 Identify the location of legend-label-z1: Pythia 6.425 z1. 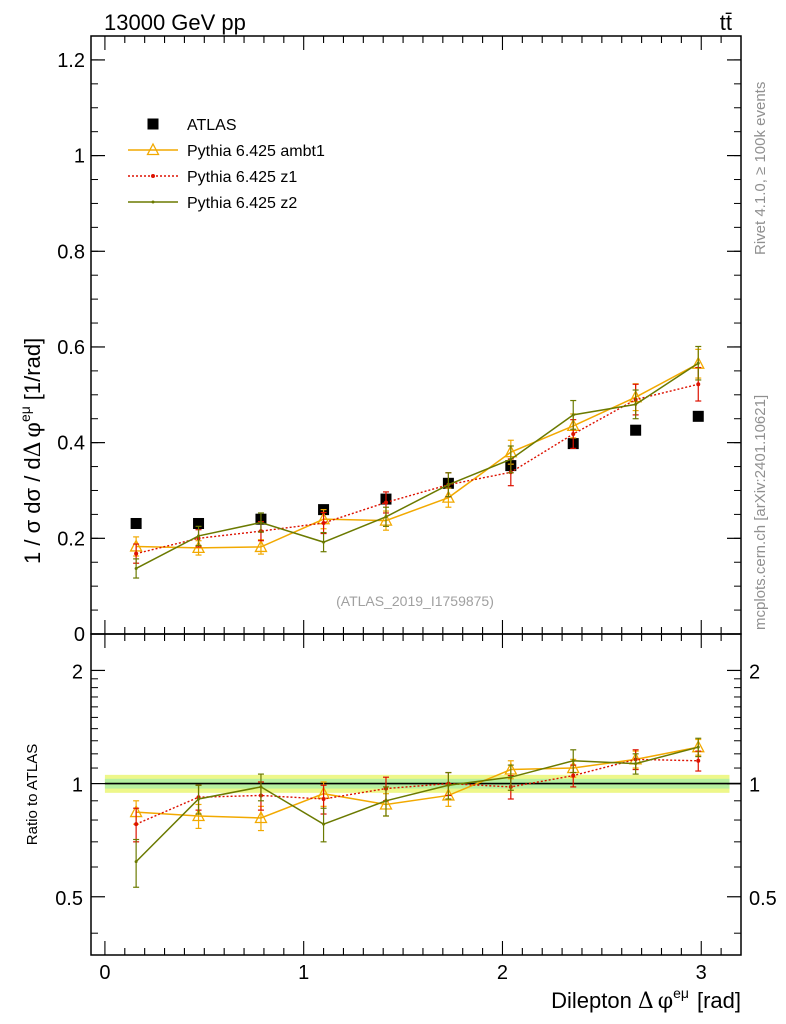
(242, 177).